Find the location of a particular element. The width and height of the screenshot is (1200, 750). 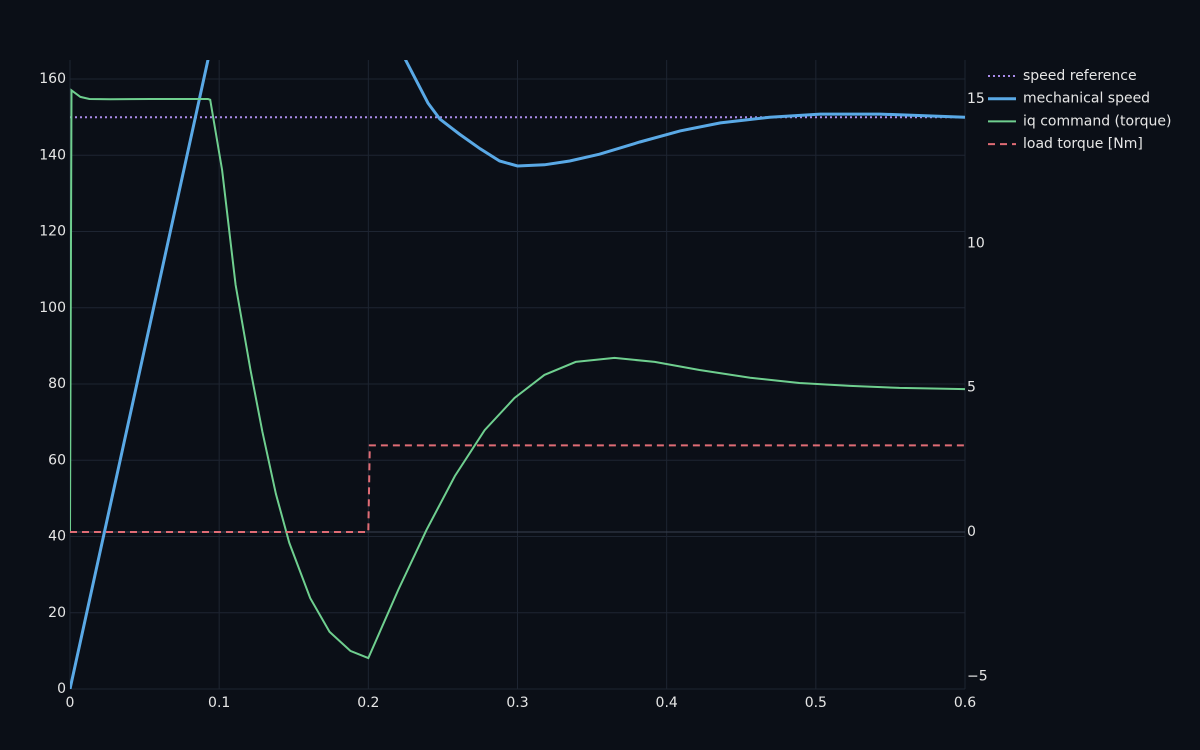

y2-tick-label: 0 is located at coordinates (971, 532).